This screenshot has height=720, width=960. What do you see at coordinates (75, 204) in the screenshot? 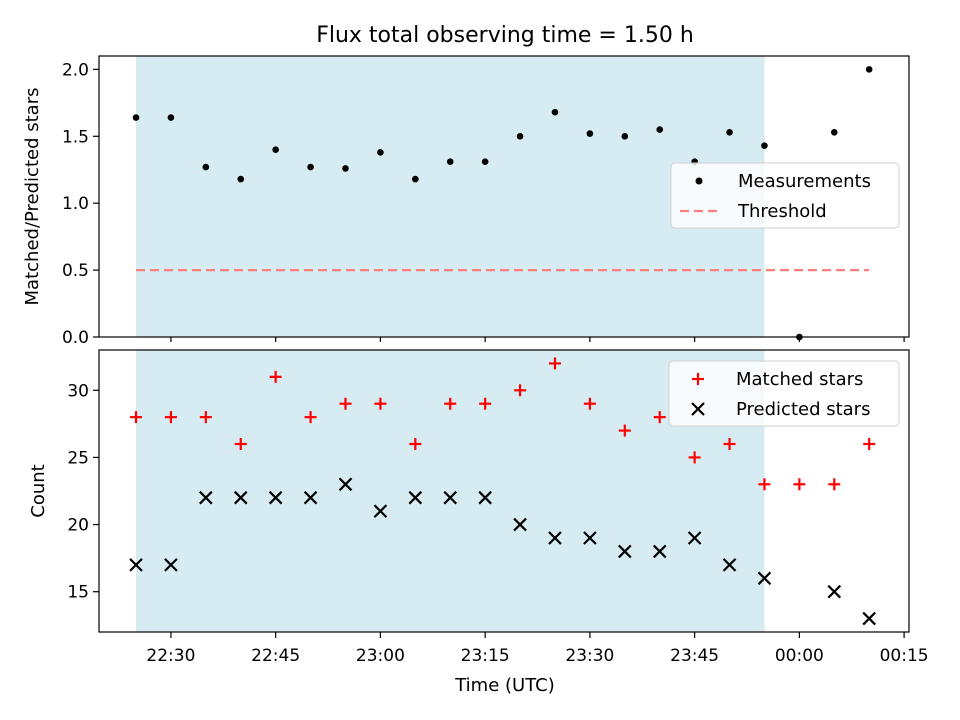
I see `top-y-tick-label: 1.0` at bounding box center [75, 204].